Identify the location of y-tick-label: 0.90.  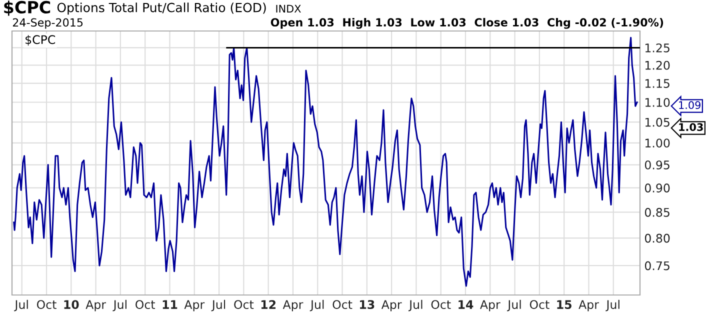
(657, 188).